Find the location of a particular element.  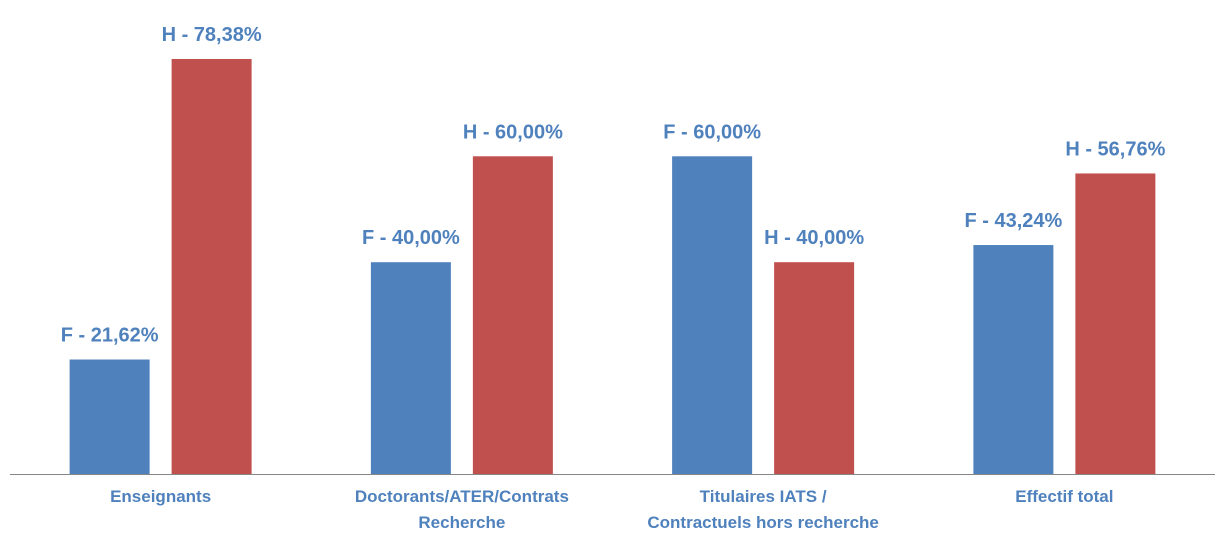

data-label: H - 78,38% is located at coordinates (212, 35).